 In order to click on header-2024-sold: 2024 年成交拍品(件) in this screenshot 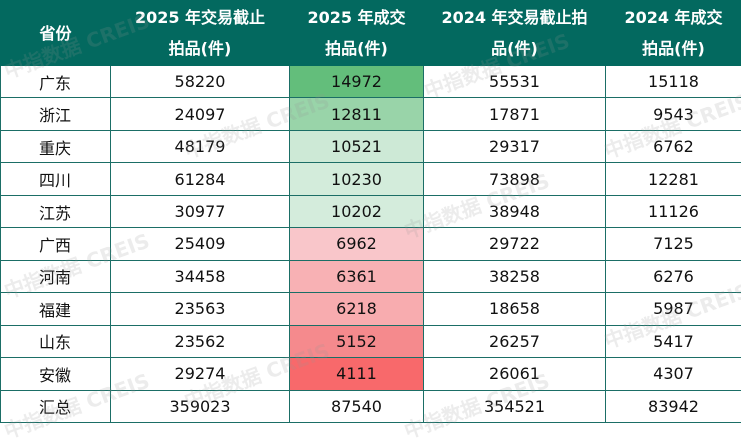, I will do `click(673, 33)`.